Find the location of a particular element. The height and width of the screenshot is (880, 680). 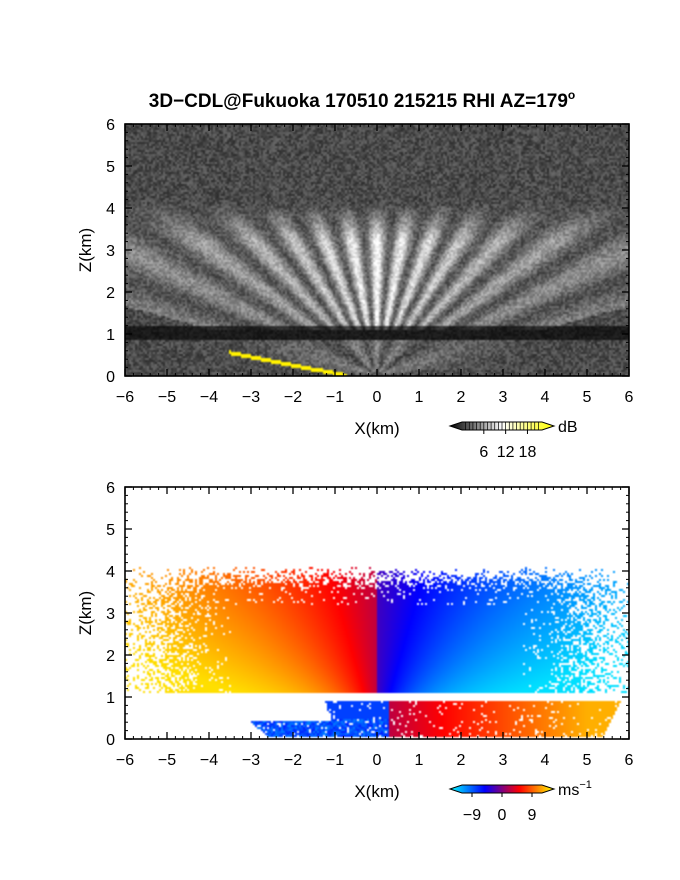

colorbar-tick-label: 18 is located at coordinates (528, 452).